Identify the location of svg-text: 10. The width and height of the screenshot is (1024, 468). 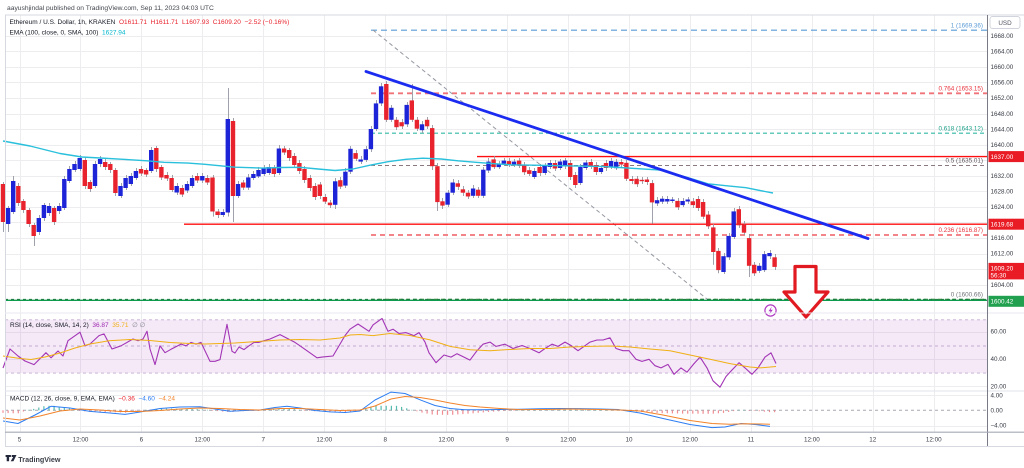
(629, 440).